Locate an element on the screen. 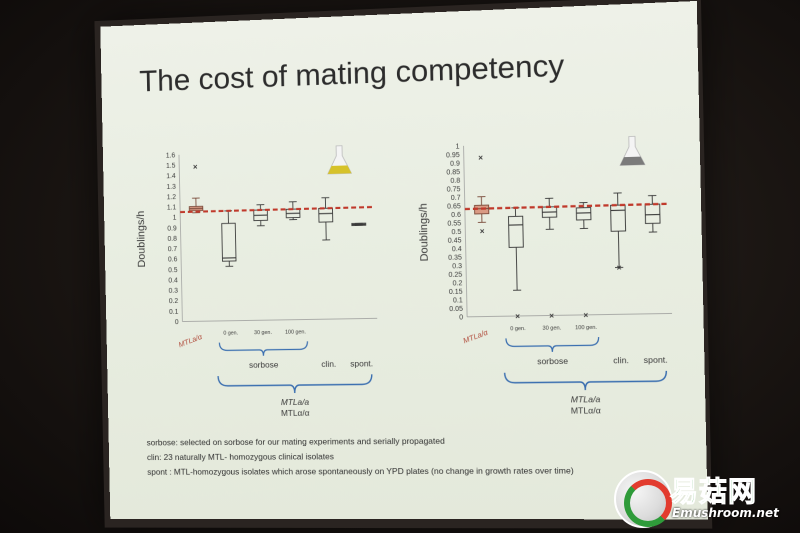  y-tick-label: 0.55 is located at coordinates (454, 223).